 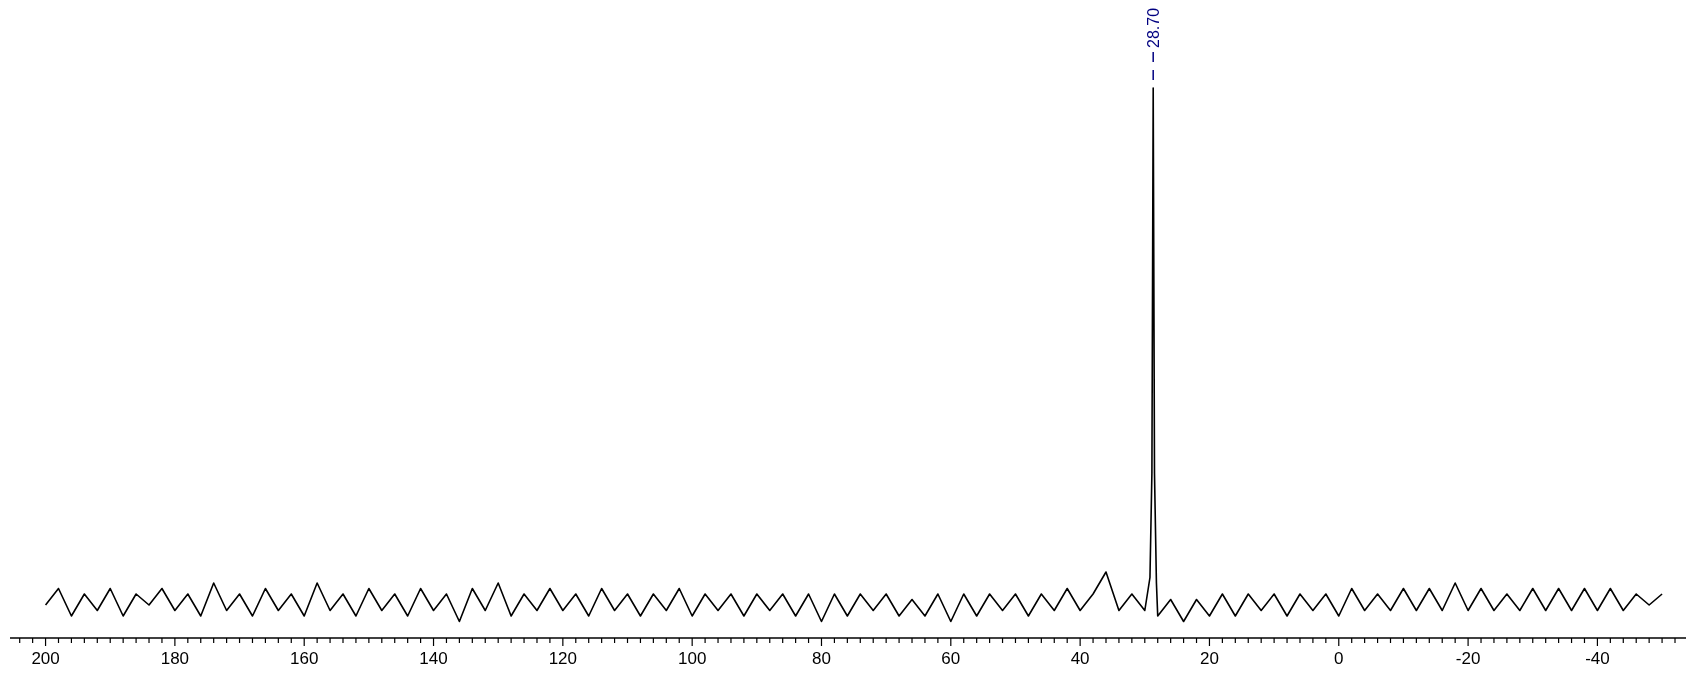 What do you see at coordinates (304, 658) in the screenshot?
I see `x-tick-label: 160` at bounding box center [304, 658].